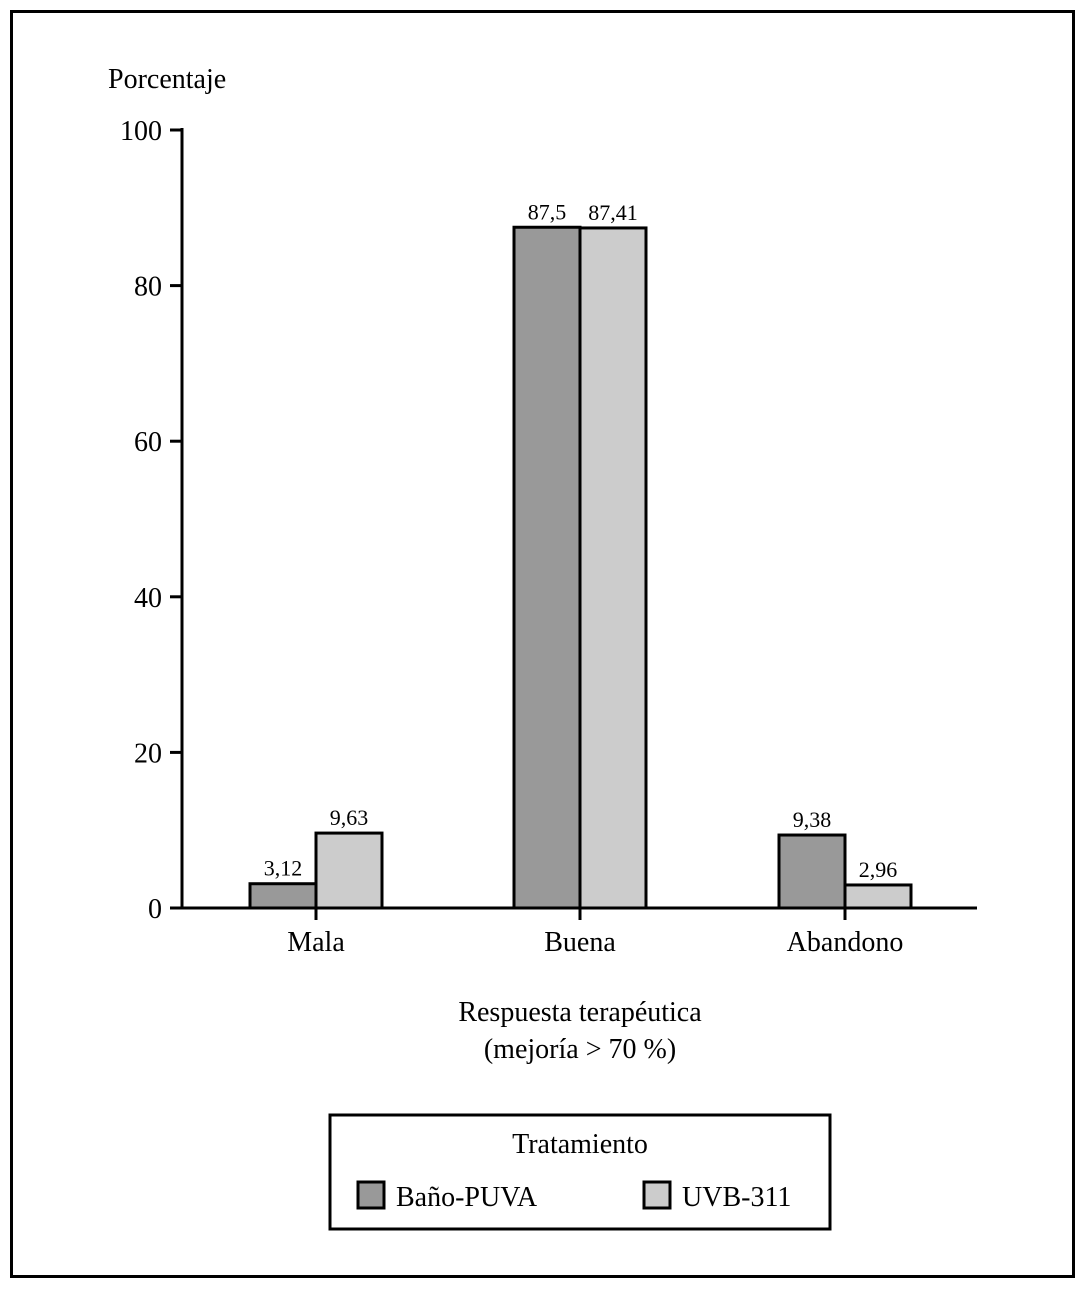 This screenshot has width=1091, height=1294. I want to click on y-axis-ticks: 0 20 40 60 80 100, so click(151, 520).